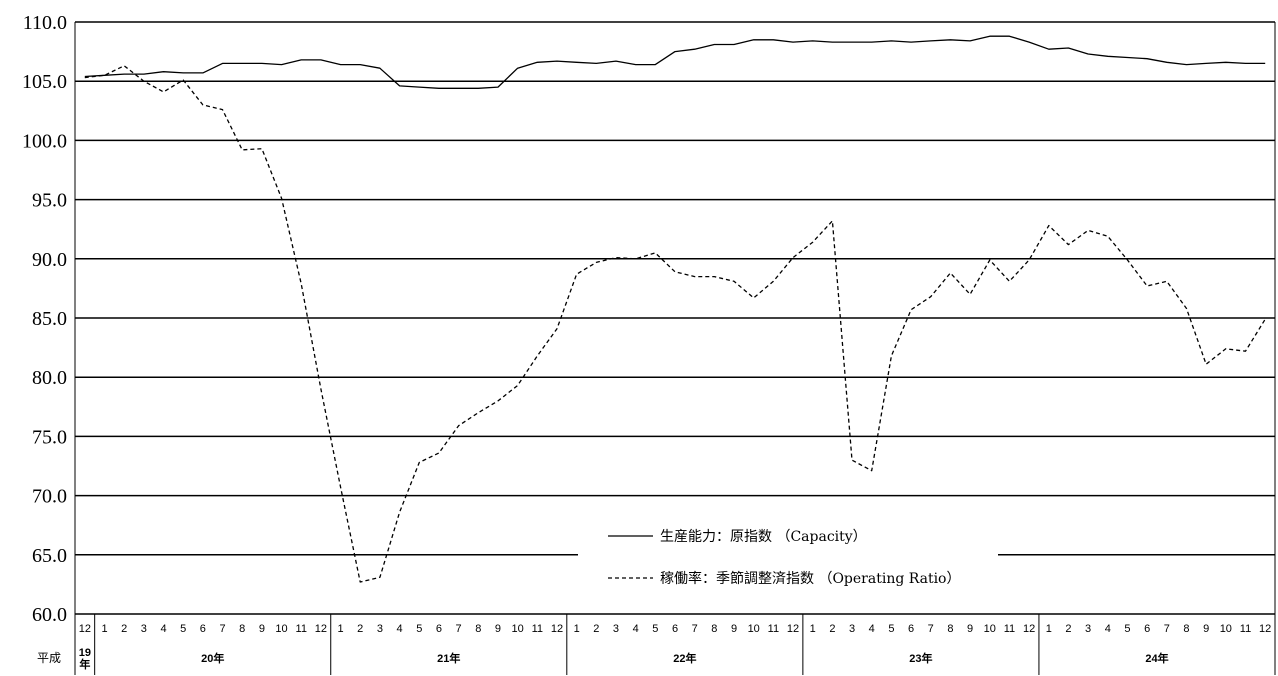  What do you see at coordinates (810, 578) in the screenshot?
I see `legend-label: 稼働率：季節調整済指数 （Operating Ratio）` at bounding box center [810, 578].